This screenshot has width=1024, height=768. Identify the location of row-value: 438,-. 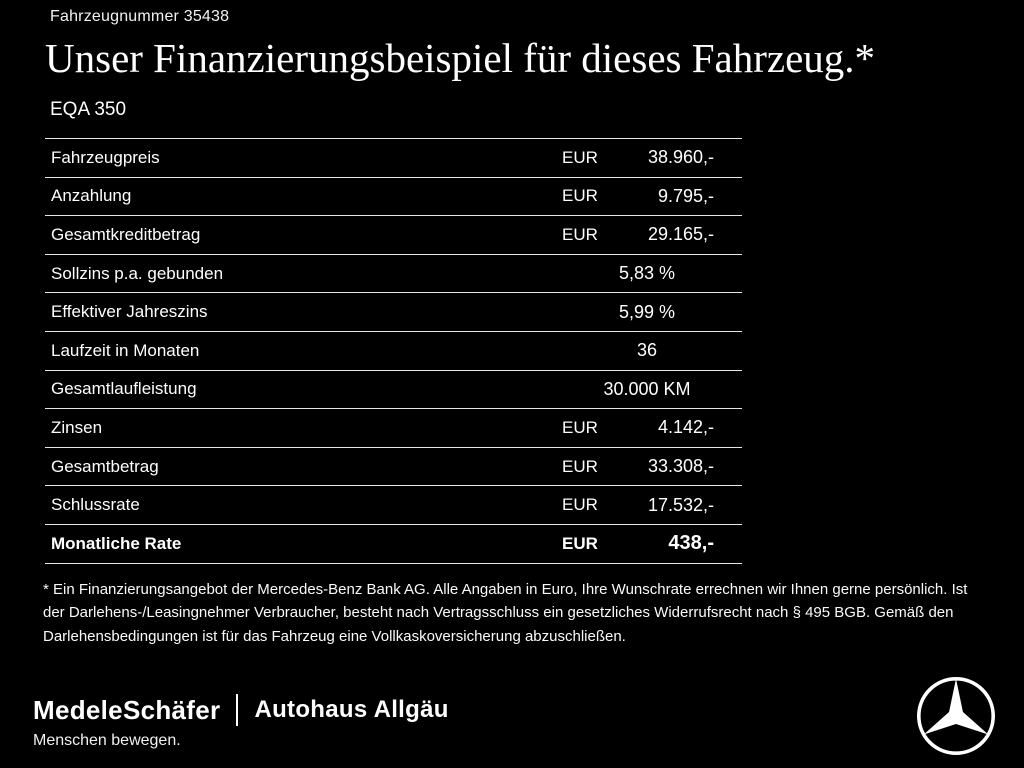
(691, 543).